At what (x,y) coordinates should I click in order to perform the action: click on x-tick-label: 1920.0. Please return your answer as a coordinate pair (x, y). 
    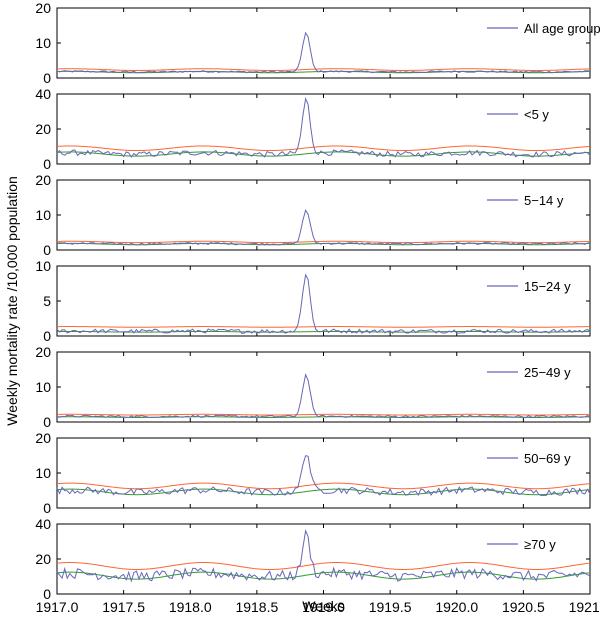
    Looking at the image, I should click on (456, 607).